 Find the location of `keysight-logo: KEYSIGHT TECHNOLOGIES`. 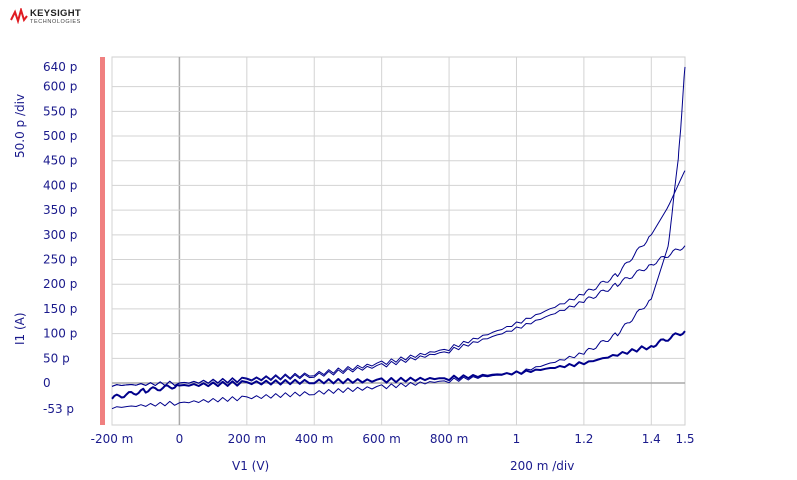

keysight-logo: KEYSIGHT TECHNOLOGIES is located at coordinates (55, 18).